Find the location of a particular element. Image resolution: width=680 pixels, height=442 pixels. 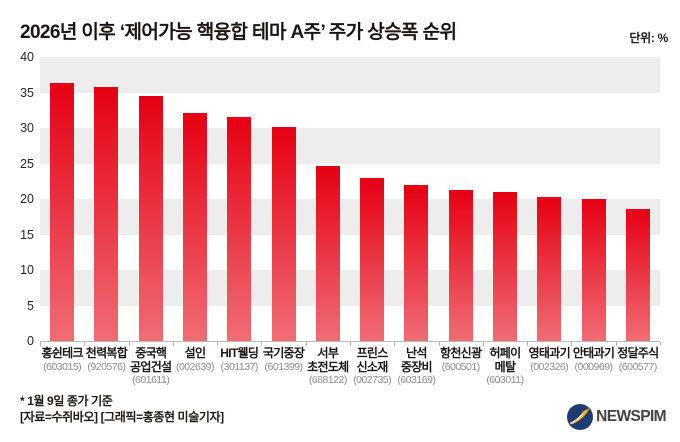

stock-code: (601399) is located at coordinates (284, 366).